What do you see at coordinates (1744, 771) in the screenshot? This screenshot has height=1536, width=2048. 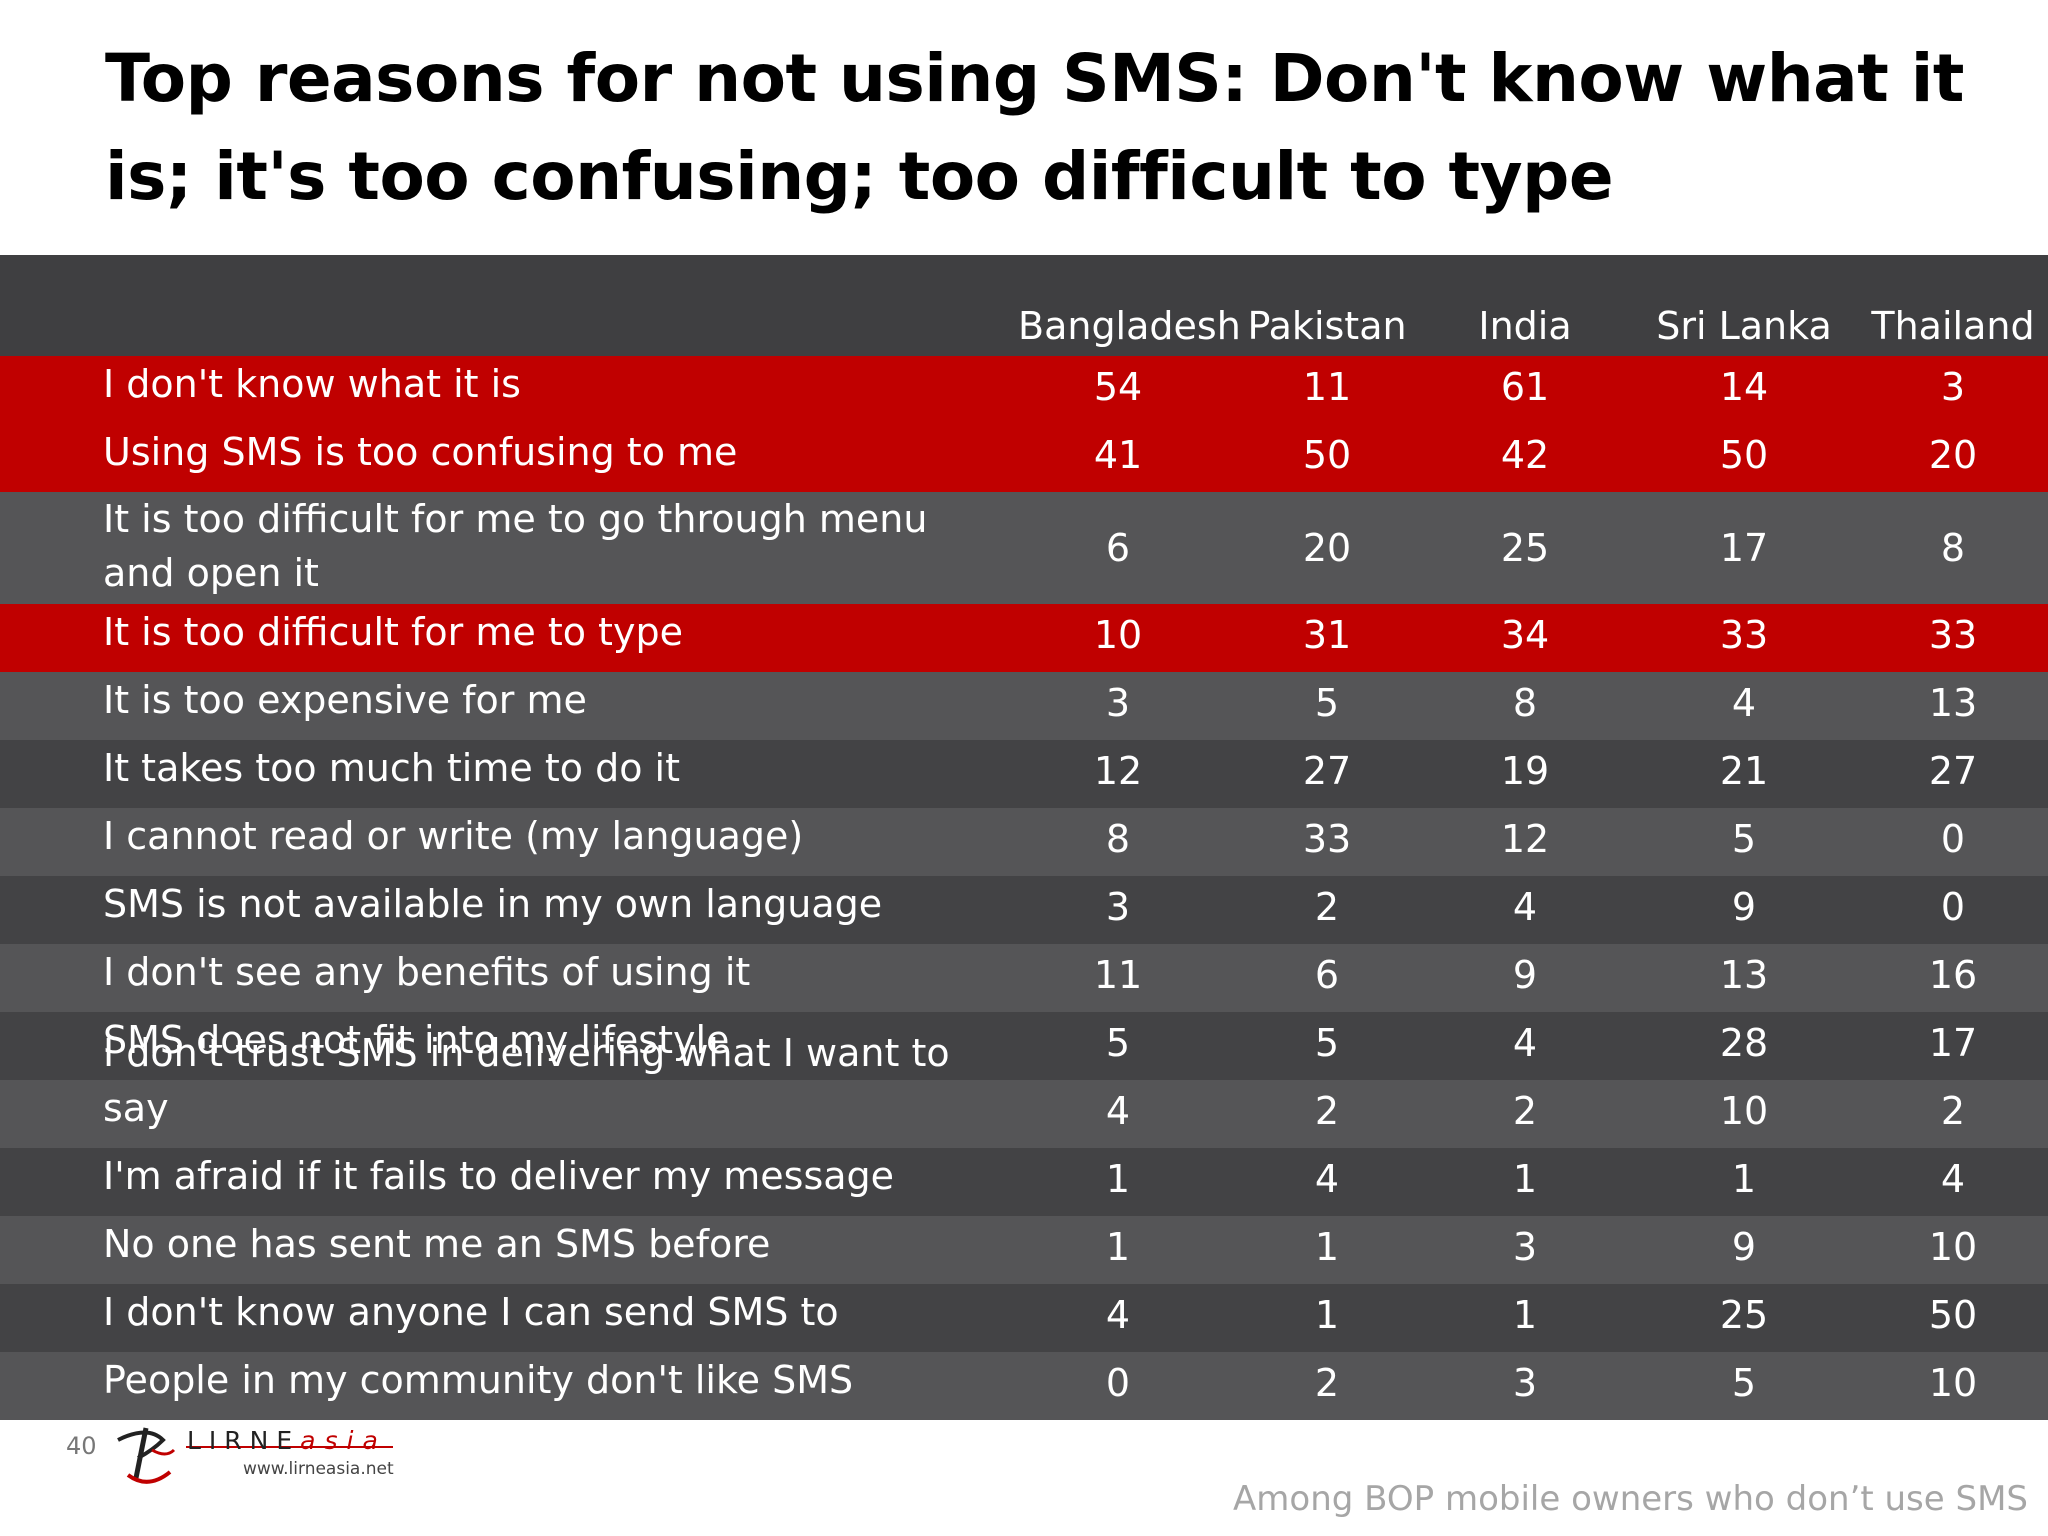 I see `table-cell: 21` at bounding box center [1744, 771].